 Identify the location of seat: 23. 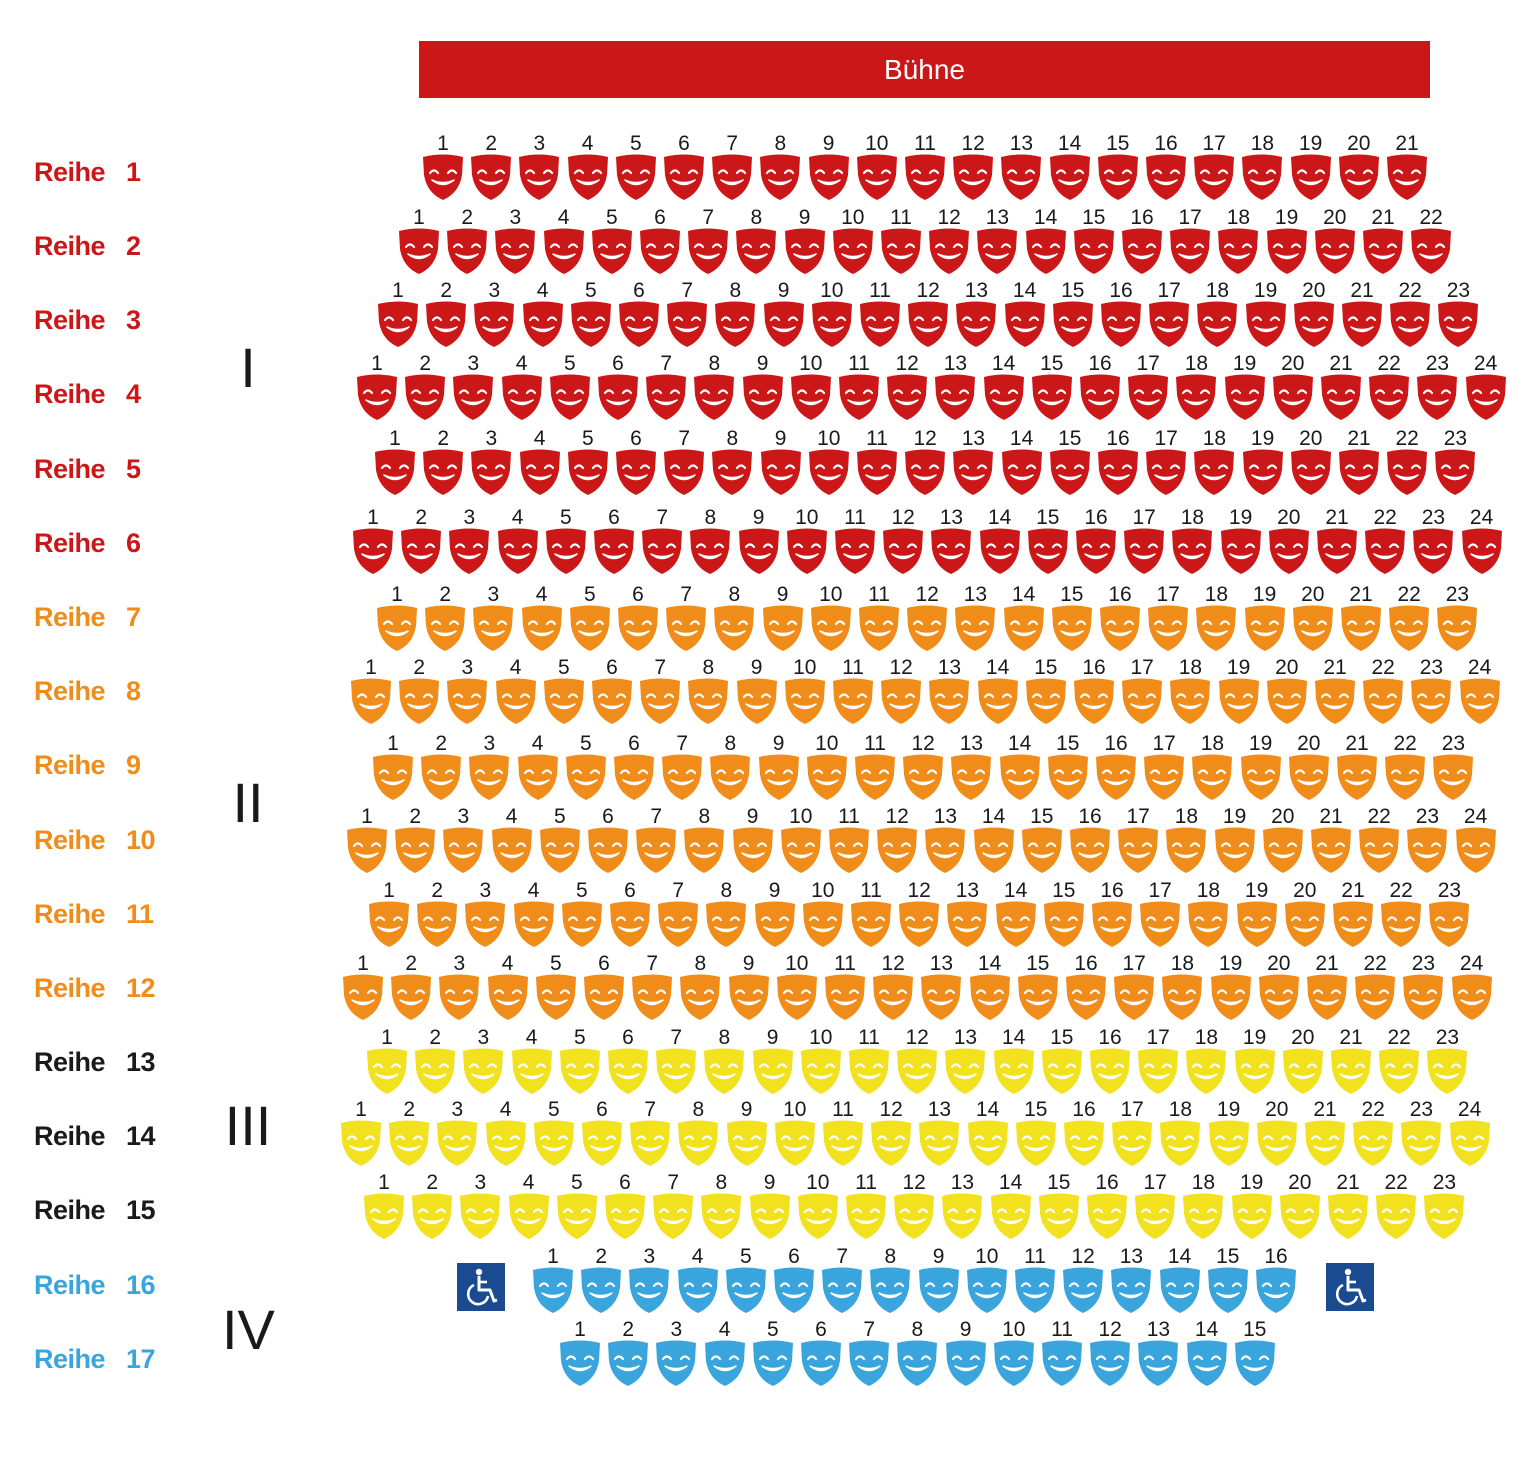
(1444, 1208).